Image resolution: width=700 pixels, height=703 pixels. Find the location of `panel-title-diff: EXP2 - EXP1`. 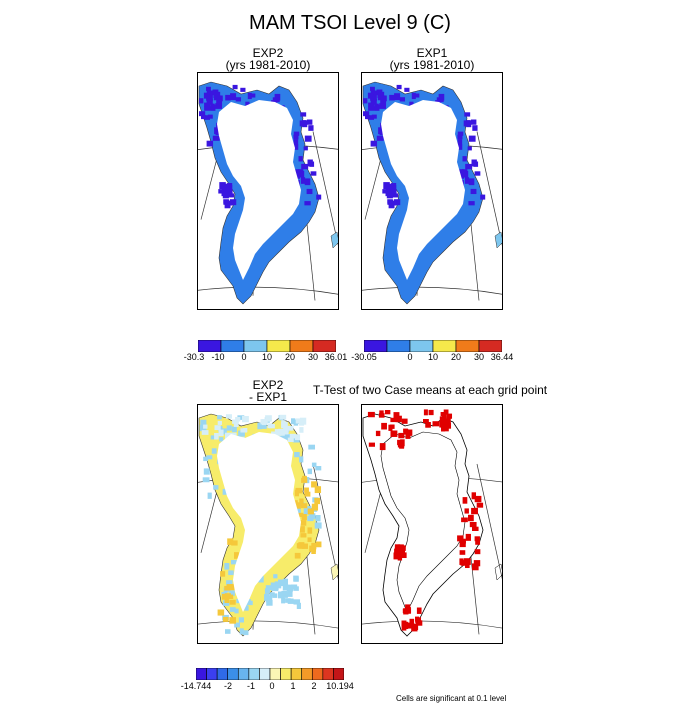

panel-title-diff: EXP2 - EXP1 is located at coordinates (268, 391).